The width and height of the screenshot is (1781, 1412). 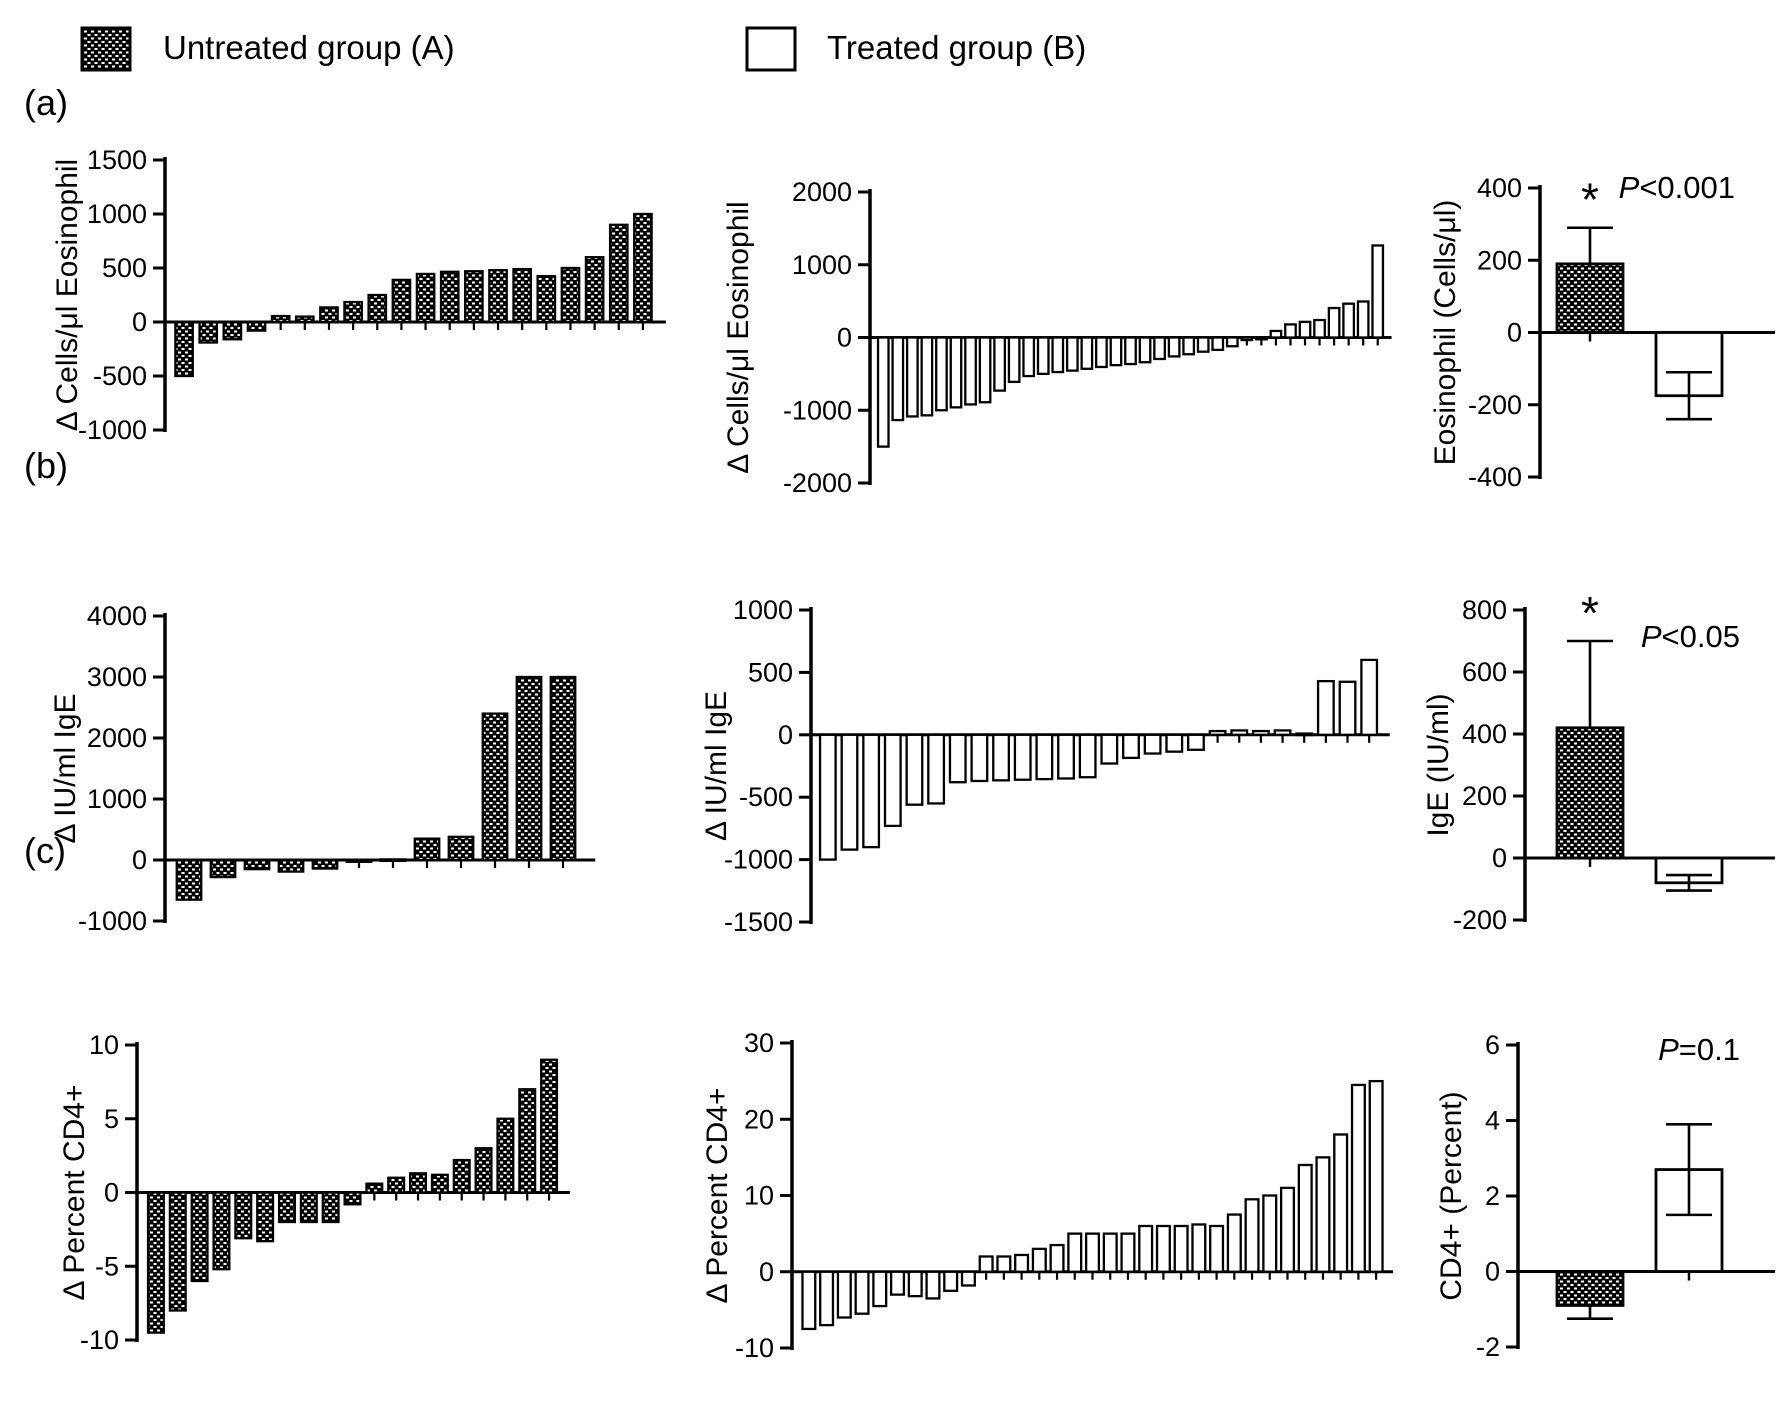 I want to click on y-tick-label: 3000, so click(x=117, y=677).